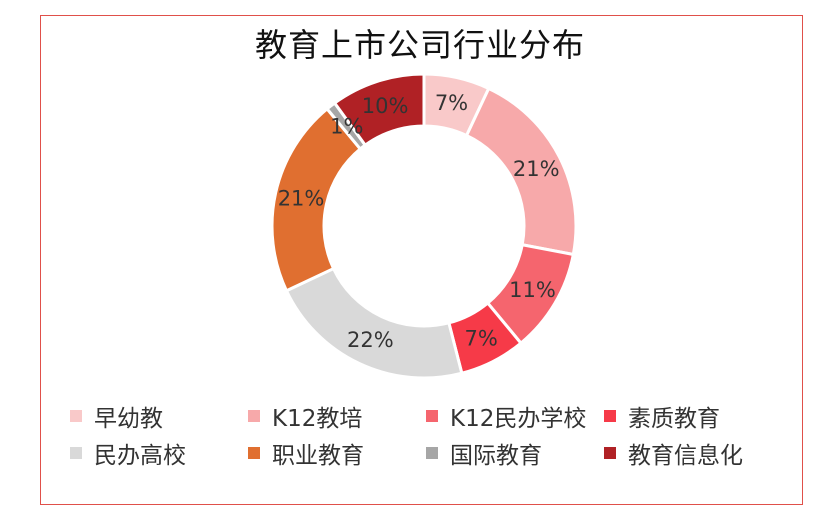 The width and height of the screenshot is (840, 519). I want to click on legend-item: 教育信息化, so click(673, 453).